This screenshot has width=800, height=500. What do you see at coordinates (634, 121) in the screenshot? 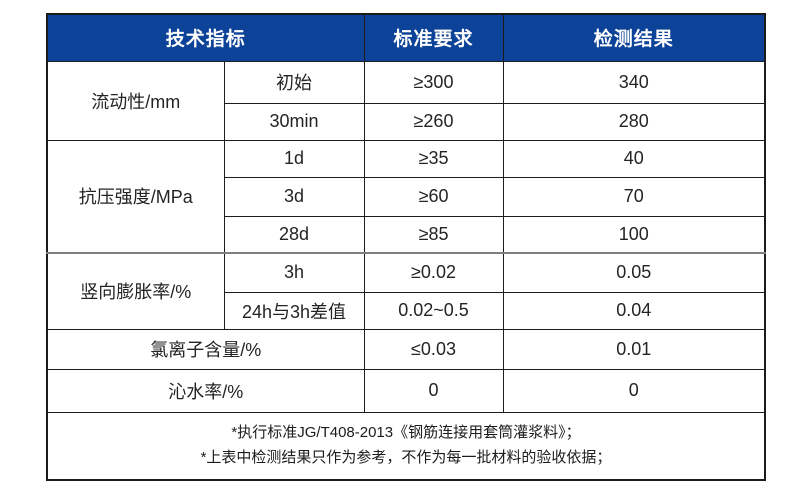
I see `result-value: 280` at bounding box center [634, 121].